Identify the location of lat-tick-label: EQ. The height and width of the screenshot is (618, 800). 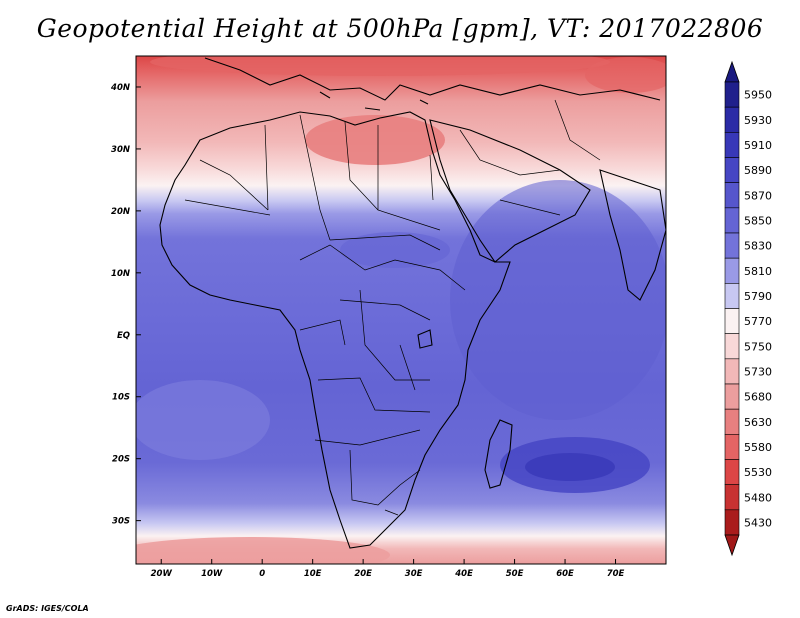
(123, 336).